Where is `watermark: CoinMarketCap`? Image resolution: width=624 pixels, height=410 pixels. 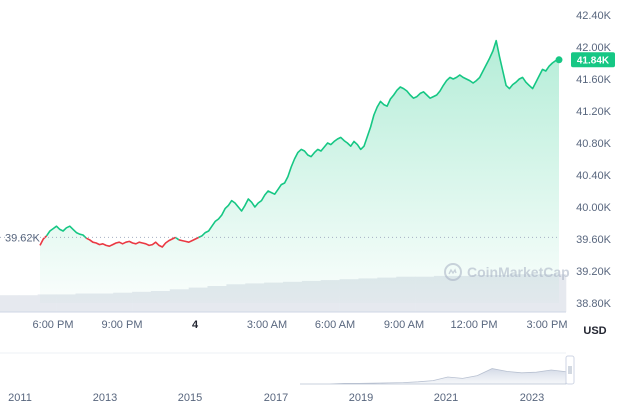
watermark: CoinMarketCap is located at coordinates (507, 272).